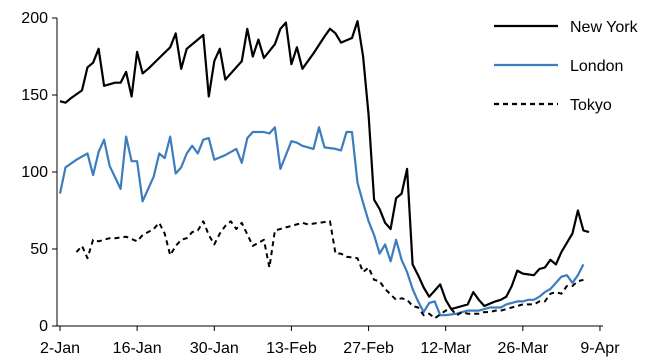 The height and width of the screenshot is (364, 651). I want to click on x-tick-label: 30-Jan, so click(214, 348).